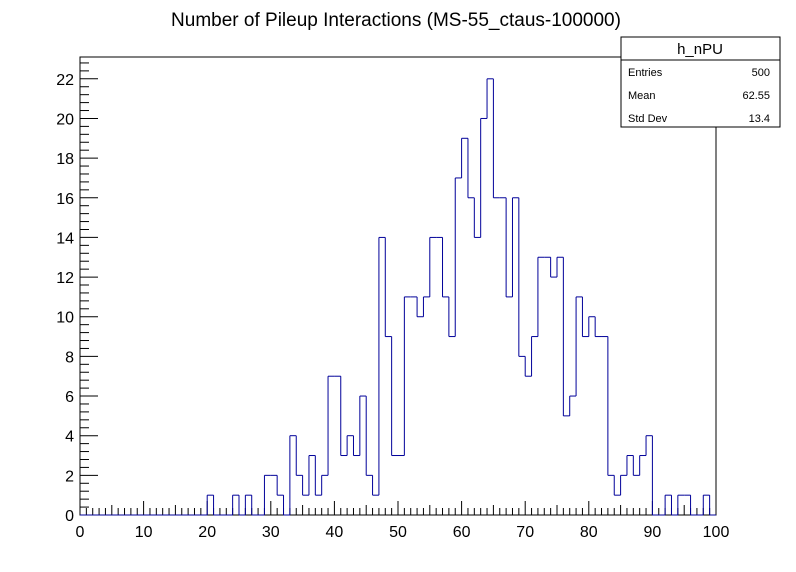  Describe the element at coordinates (525, 532) in the screenshot. I see `x-tick-label: 70` at that location.